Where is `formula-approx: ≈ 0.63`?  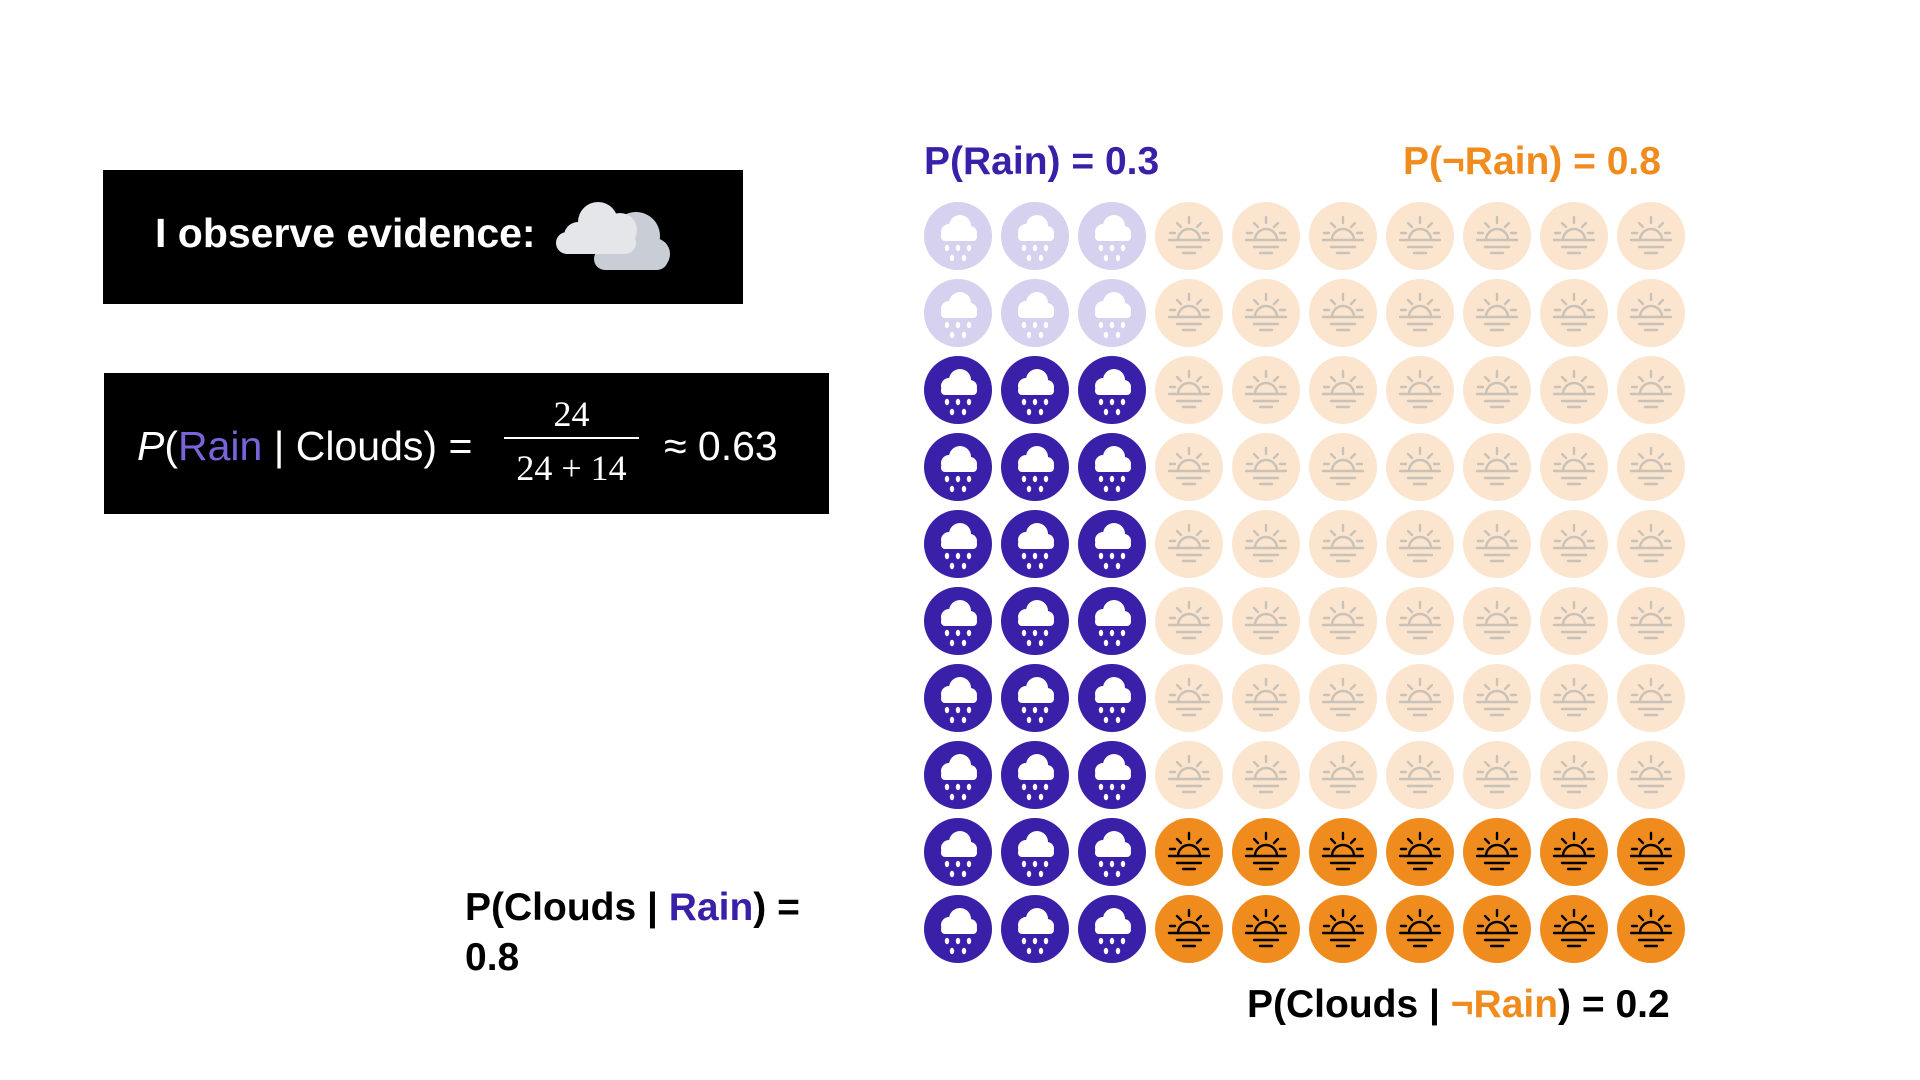
formula-approx: ≈ 0.63 is located at coordinates (721, 446).